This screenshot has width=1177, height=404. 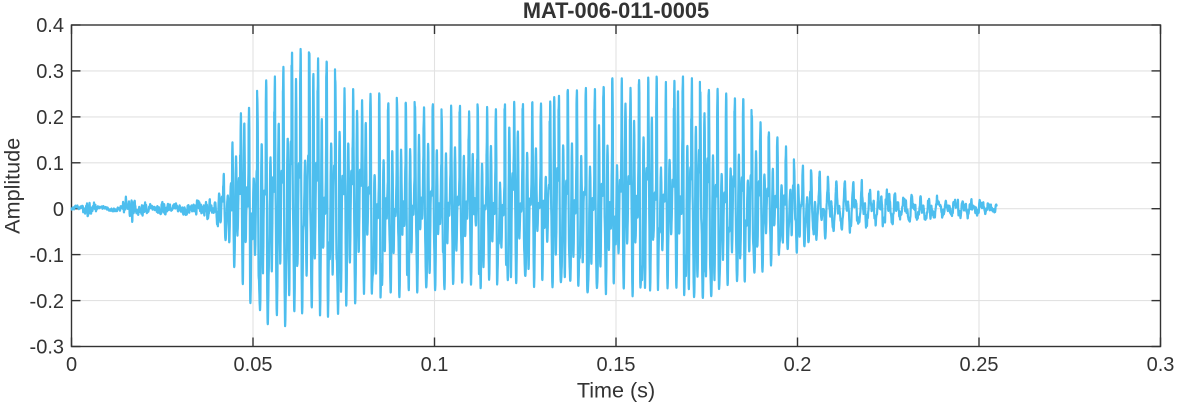 I want to click on svg-text: 0.15, so click(x=616, y=365).